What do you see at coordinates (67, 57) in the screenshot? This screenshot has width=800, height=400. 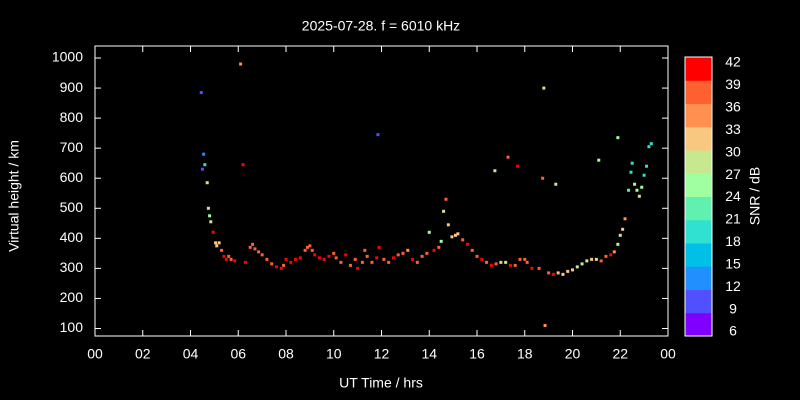 I see `y-tick-label: 1000` at bounding box center [67, 57].